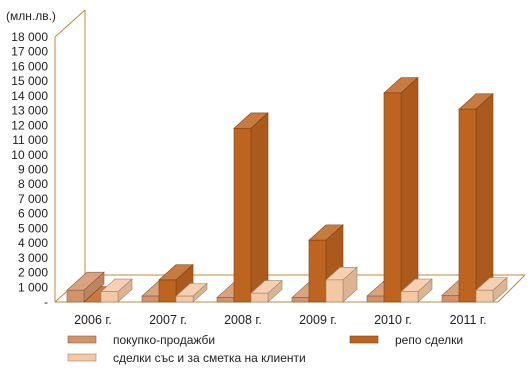  What do you see at coordinates (29, 96) in the screenshot?
I see `y-tick-label: 14 000` at bounding box center [29, 96].